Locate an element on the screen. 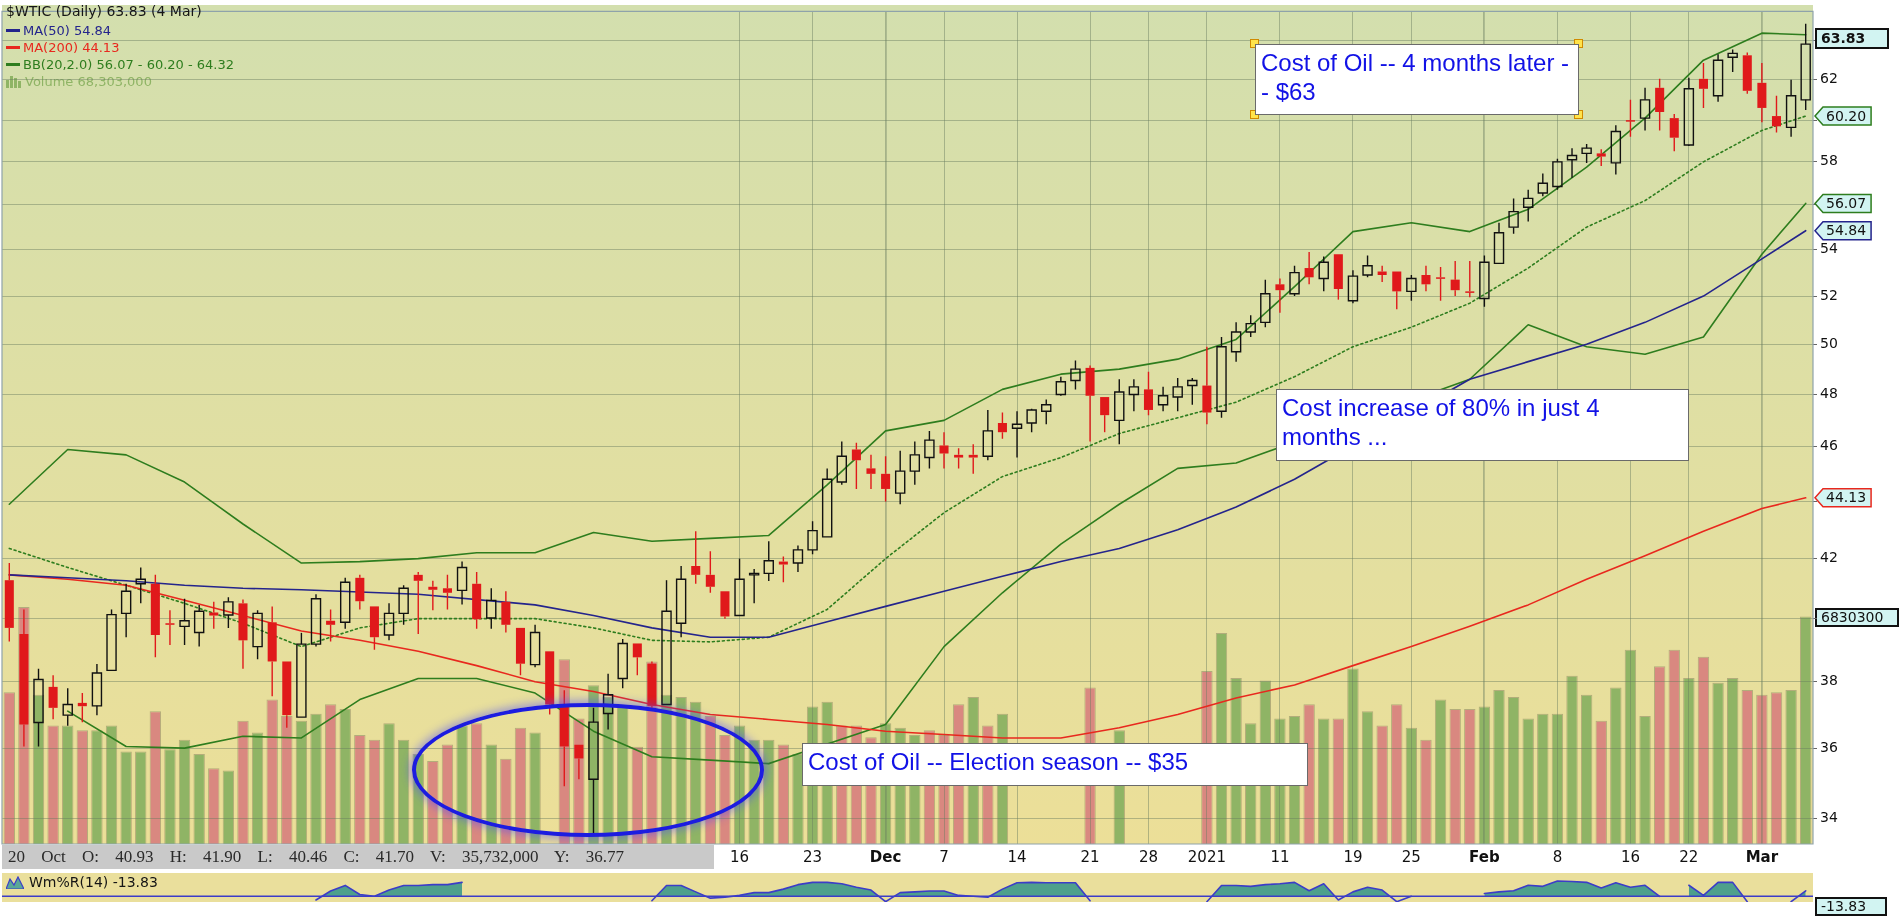  y-tick-label: 58 is located at coordinates (1829, 160).